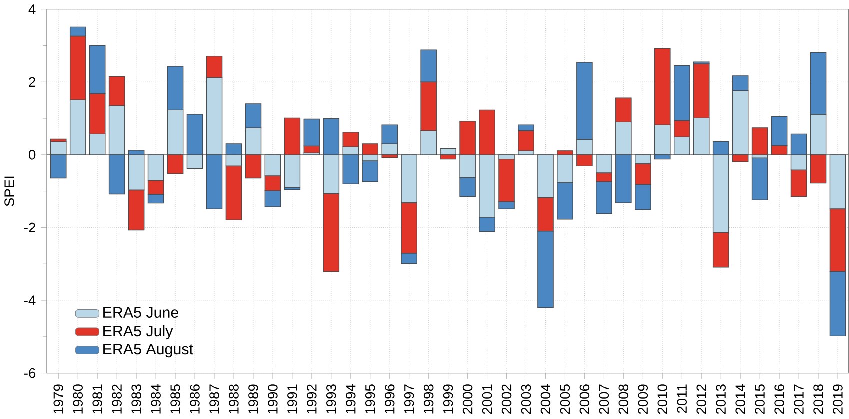 The image size is (849, 419). What do you see at coordinates (331, 399) in the screenshot?
I see `x-tick-label: 1993` at bounding box center [331, 399].